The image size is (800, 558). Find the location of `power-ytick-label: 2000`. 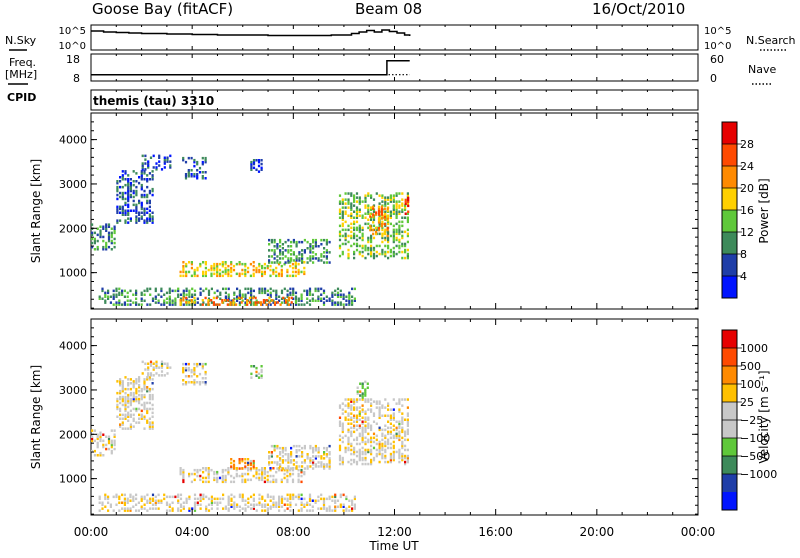

power-ytick-label: 2000 is located at coordinates (73, 228).